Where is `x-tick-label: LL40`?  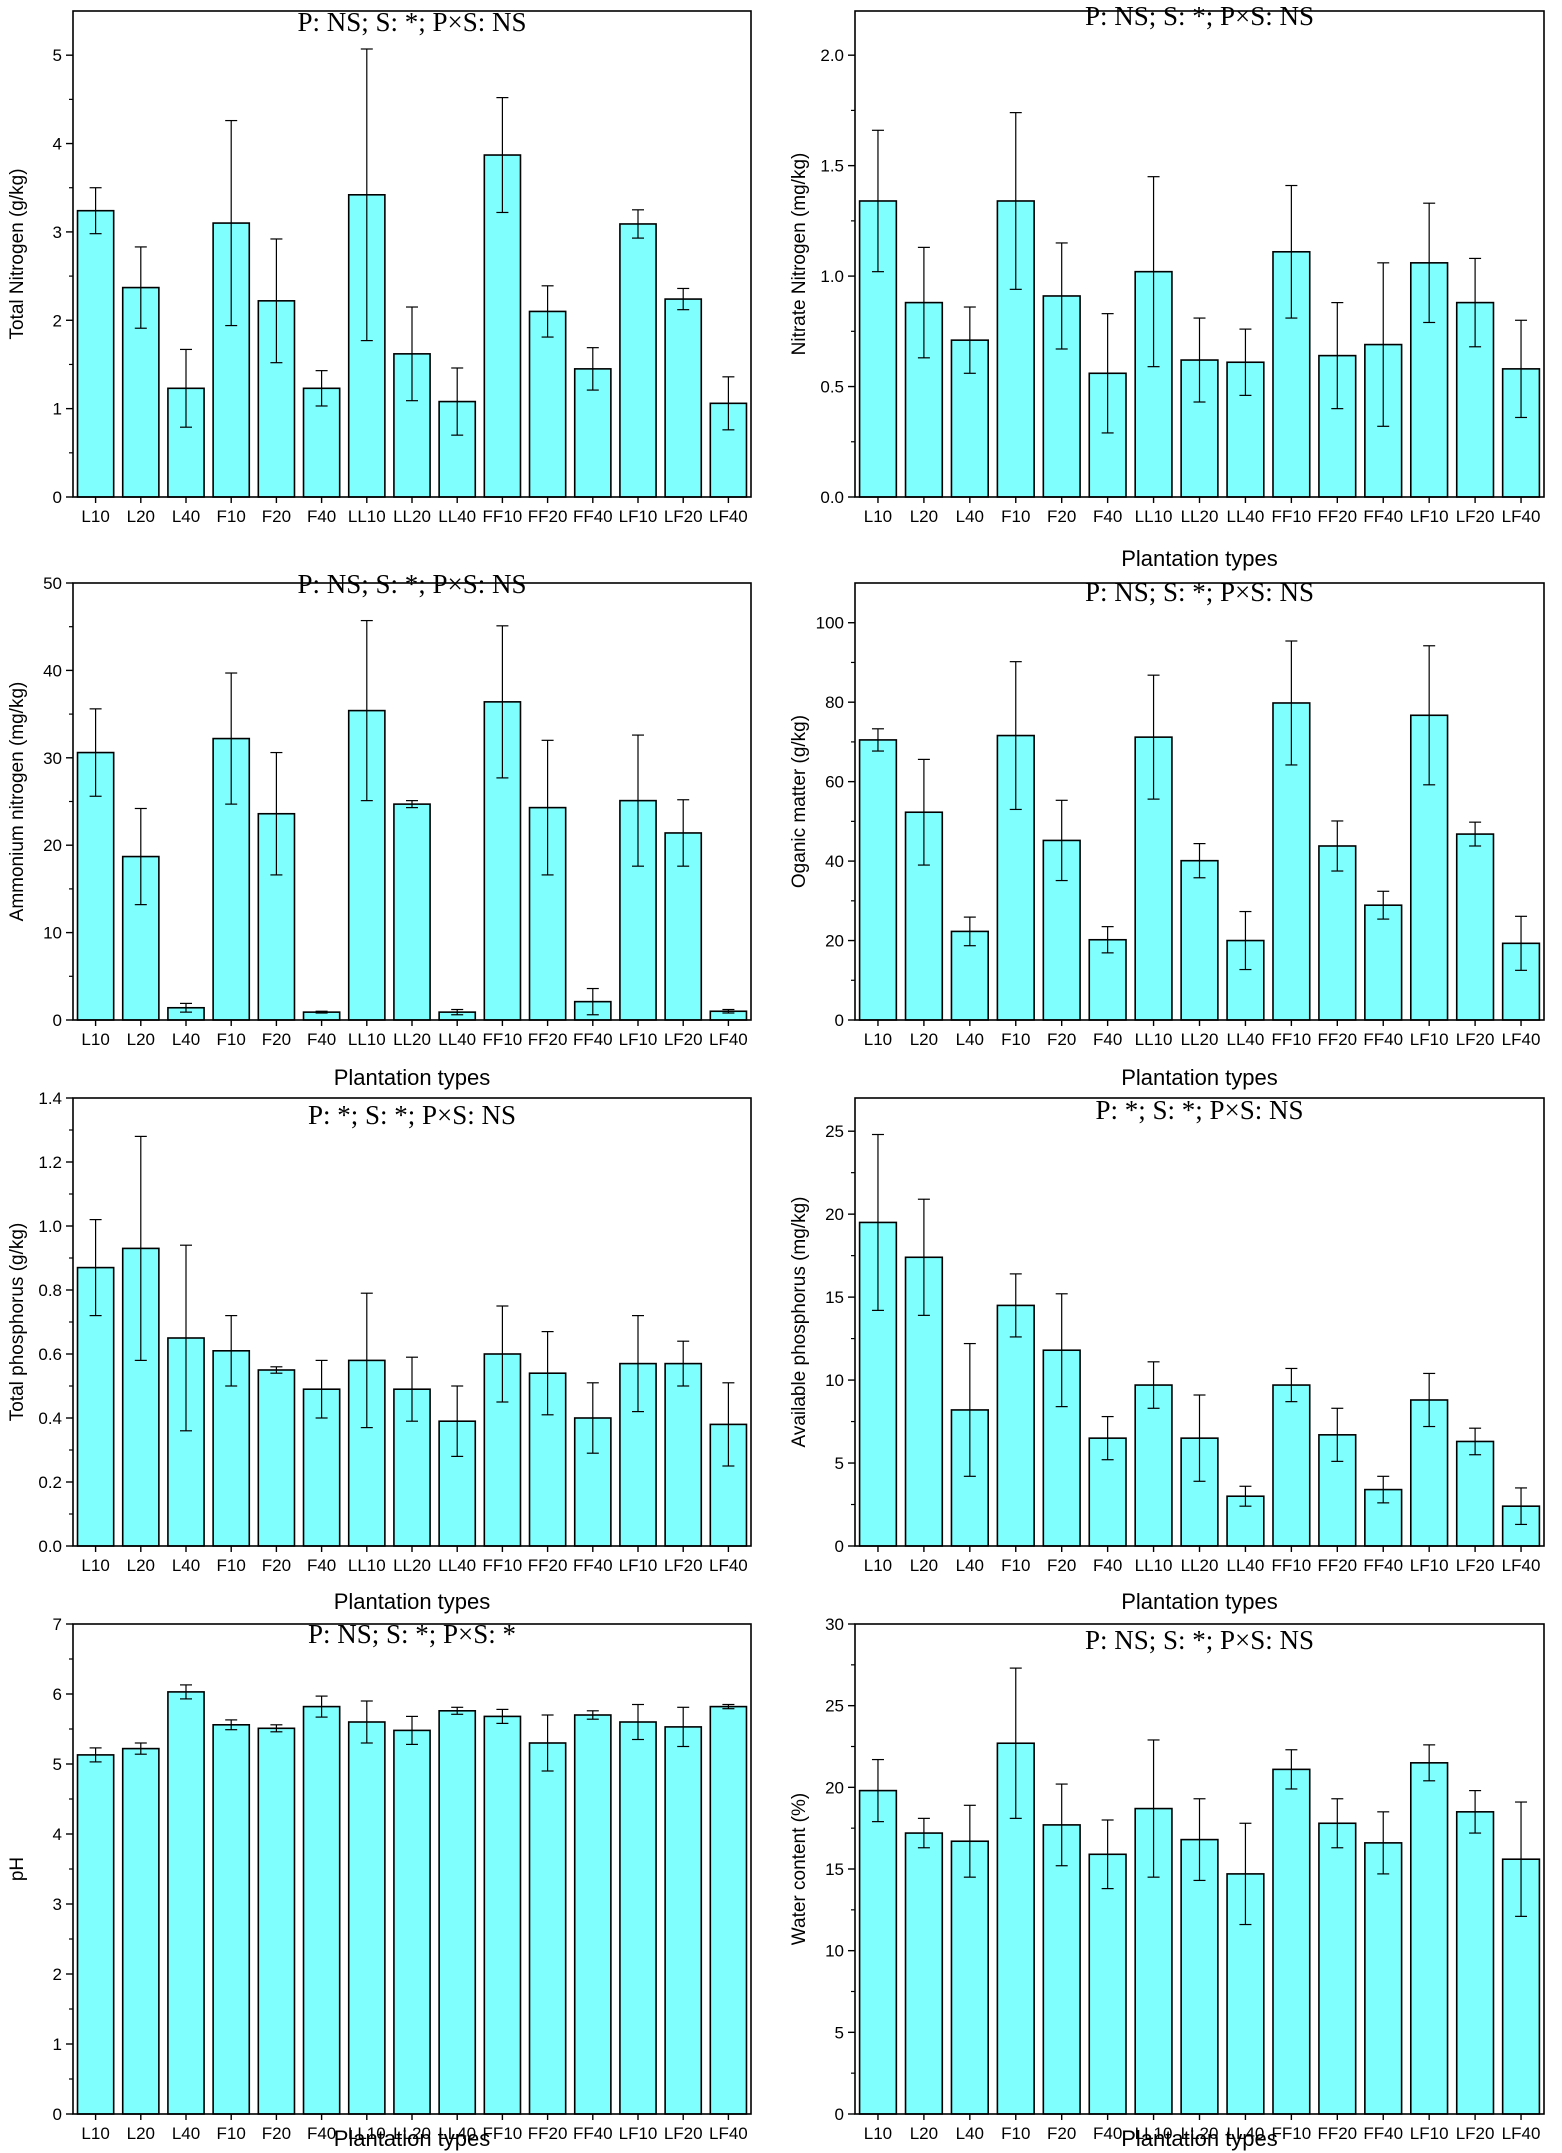
x-tick-label: LL40 is located at coordinates (457, 1565).